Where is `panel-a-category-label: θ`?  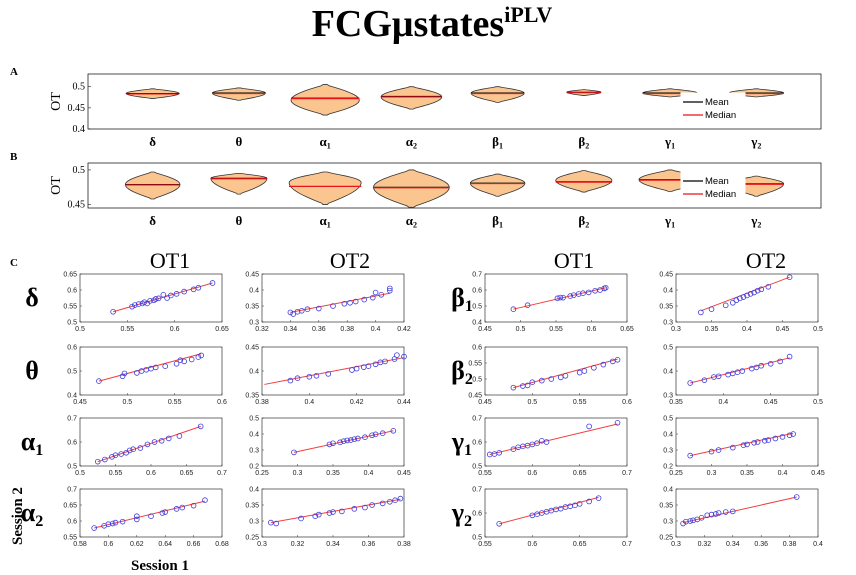
panel-a-category-label: θ is located at coordinates (239, 141).